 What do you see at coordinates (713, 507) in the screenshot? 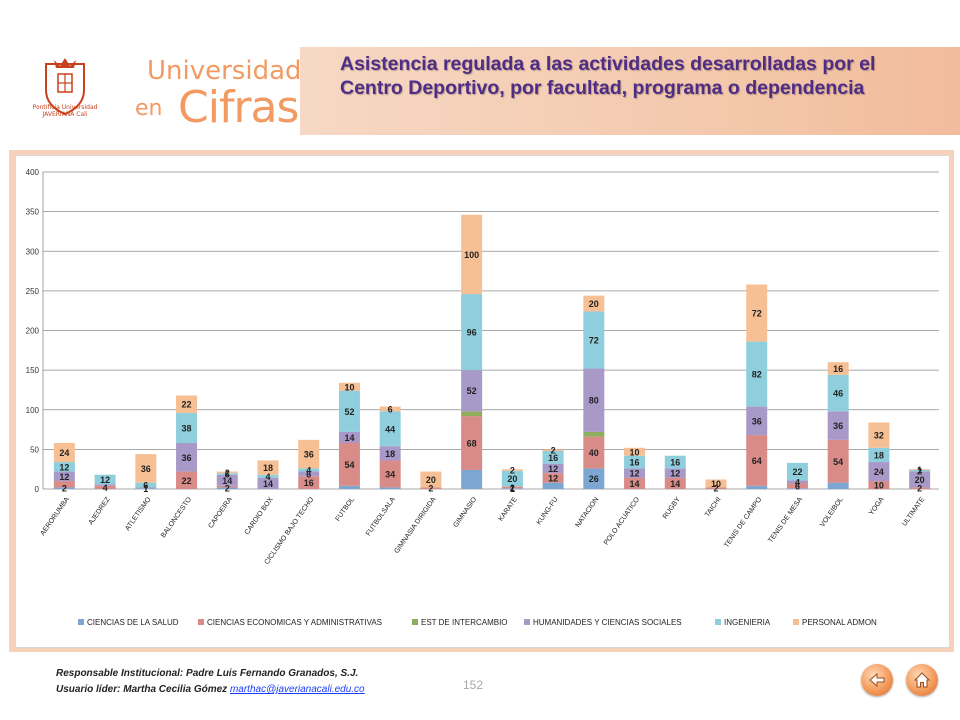
I see `x-tick-label: TAICHI` at bounding box center [713, 507].